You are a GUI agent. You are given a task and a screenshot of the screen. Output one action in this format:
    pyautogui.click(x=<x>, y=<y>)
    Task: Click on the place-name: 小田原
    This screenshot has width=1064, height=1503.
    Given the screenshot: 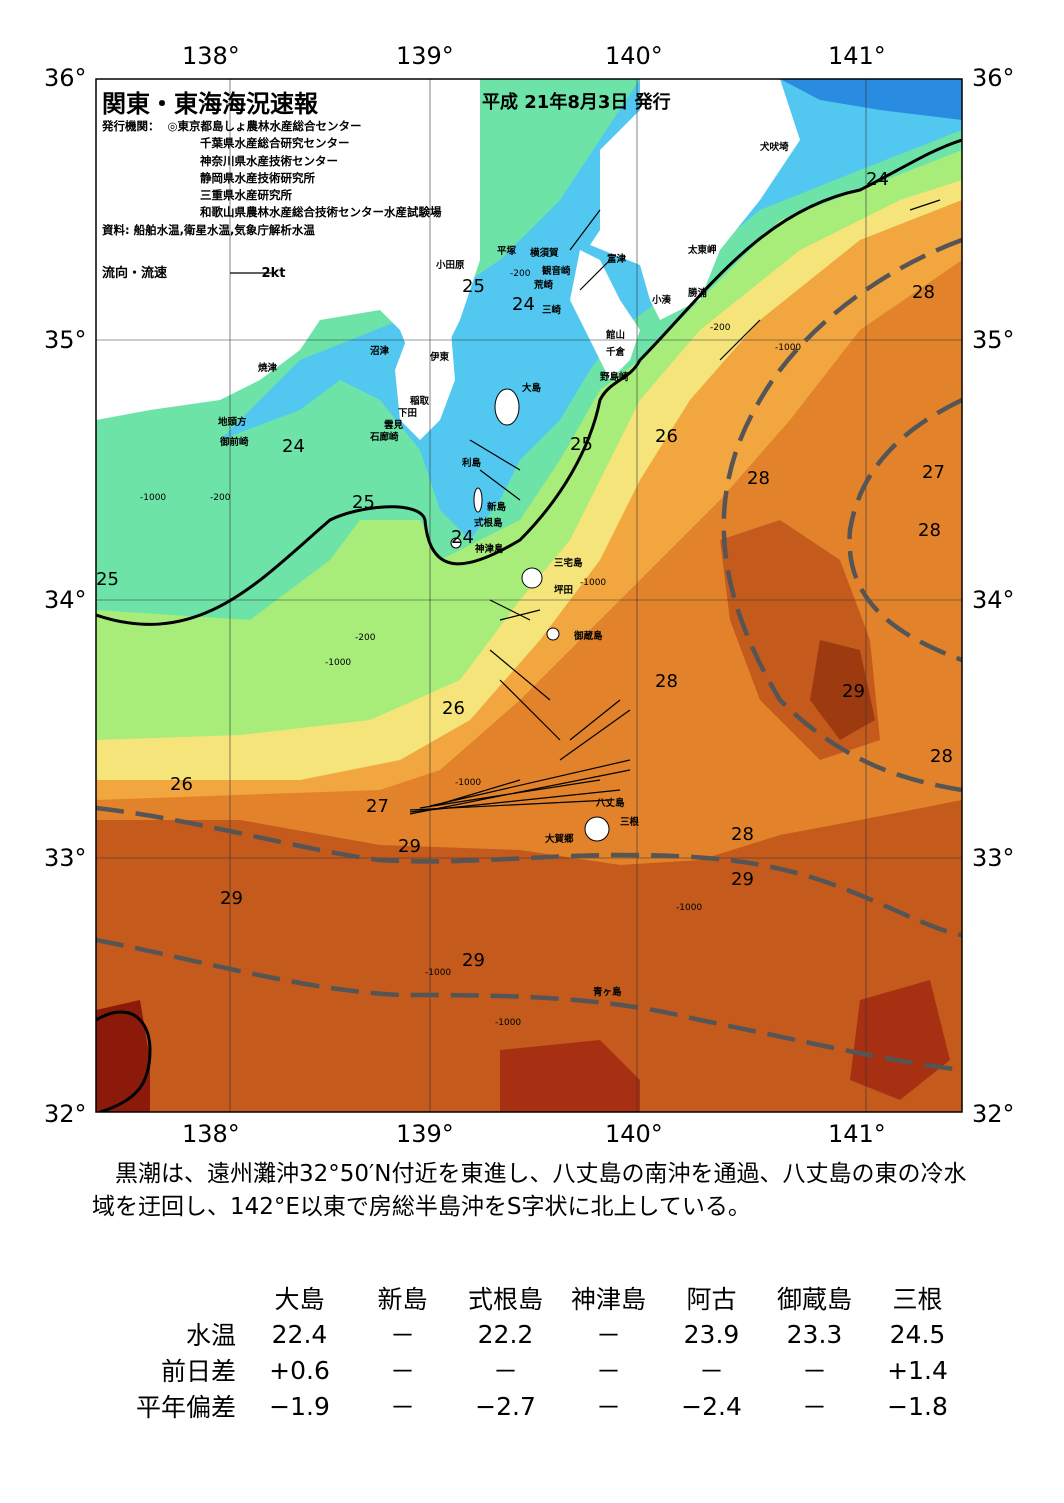 What is the action you would take?
    pyautogui.click(x=450, y=265)
    